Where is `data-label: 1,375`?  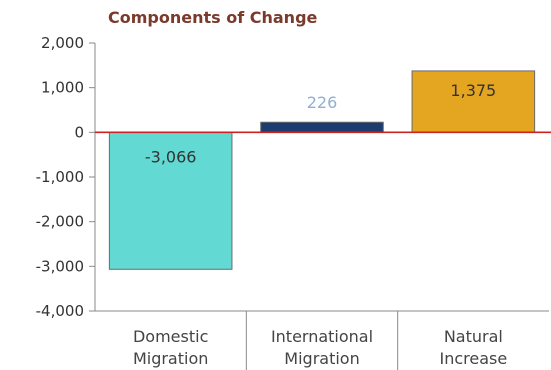 data-label: 1,375 is located at coordinates (473, 90).